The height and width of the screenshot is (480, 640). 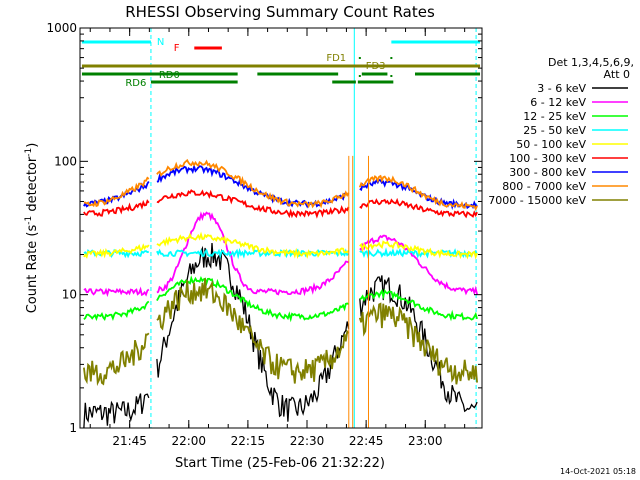 What do you see at coordinates (598, 471) in the screenshot?
I see `timestamp: 14-Oct-2021 05:18` at bounding box center [598, 471].